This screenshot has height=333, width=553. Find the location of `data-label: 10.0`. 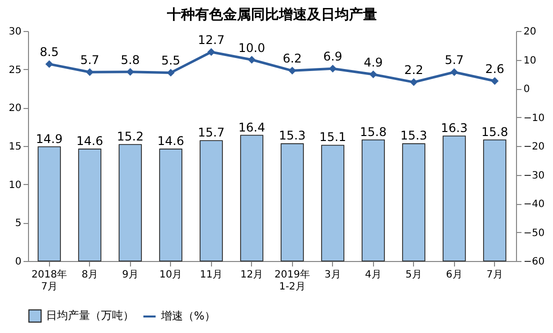

data-label: 10.0 is located at coordinates (252, 47).